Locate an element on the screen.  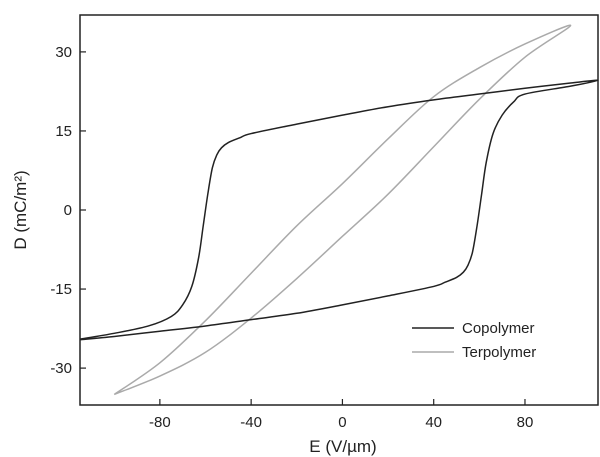
x-axis-title: E (V/µm) is located at coordinates (342, 446).